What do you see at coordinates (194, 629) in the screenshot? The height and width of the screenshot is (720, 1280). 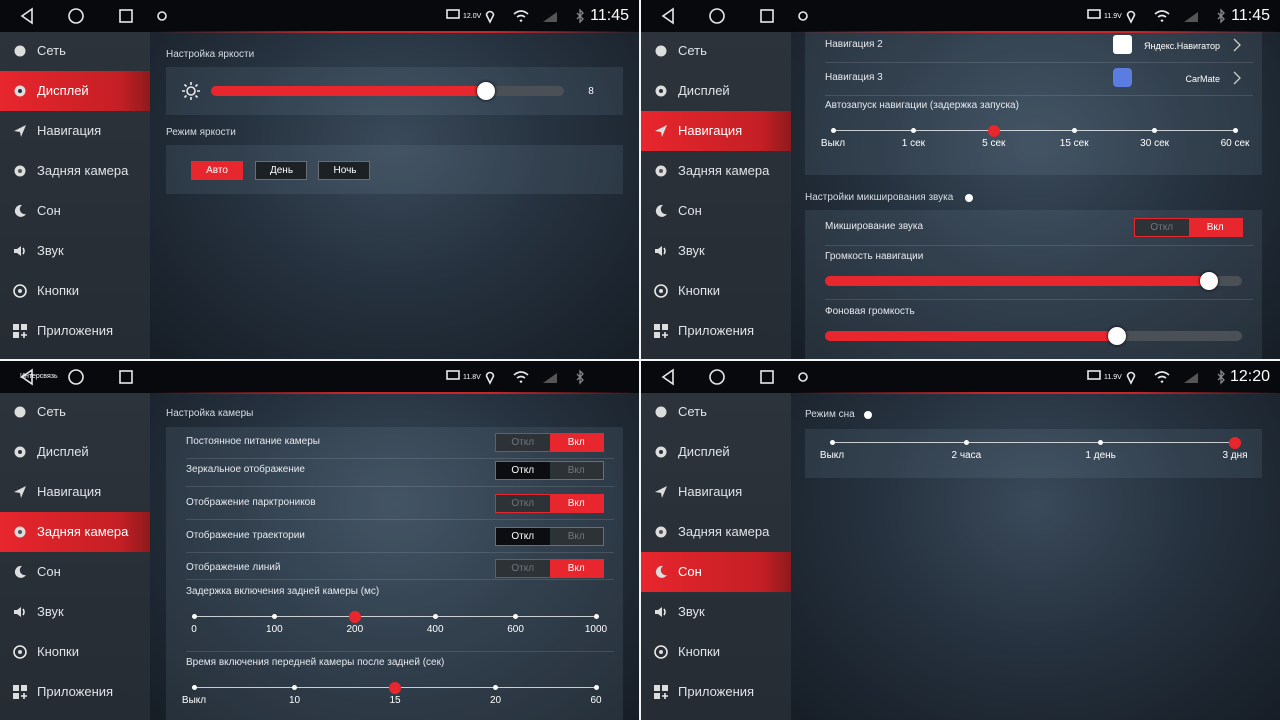 I see `stepper-label: 0` at bounding box center [194, 629].